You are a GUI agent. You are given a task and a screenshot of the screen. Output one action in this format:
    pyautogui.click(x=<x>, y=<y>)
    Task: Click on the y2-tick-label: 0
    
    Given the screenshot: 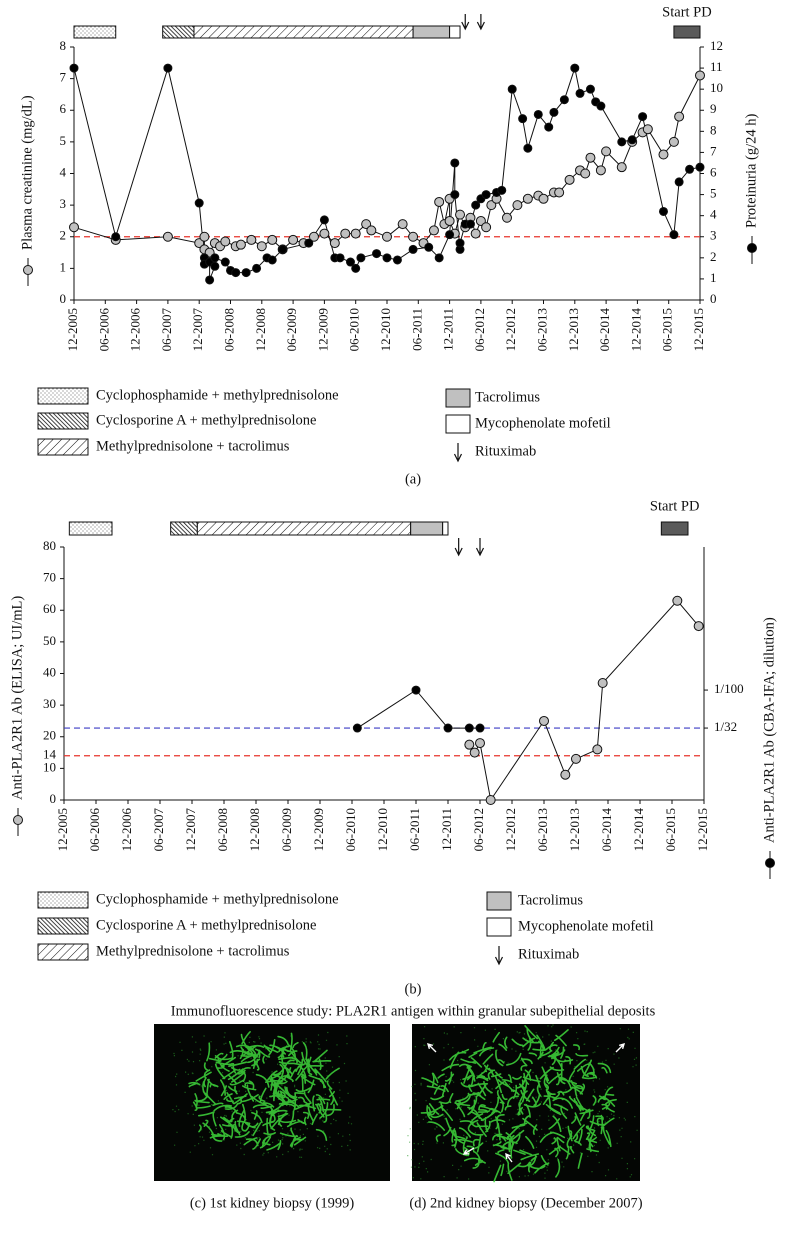 What is the action you would take?
    pyautogui.click(x=713, y=298)
    